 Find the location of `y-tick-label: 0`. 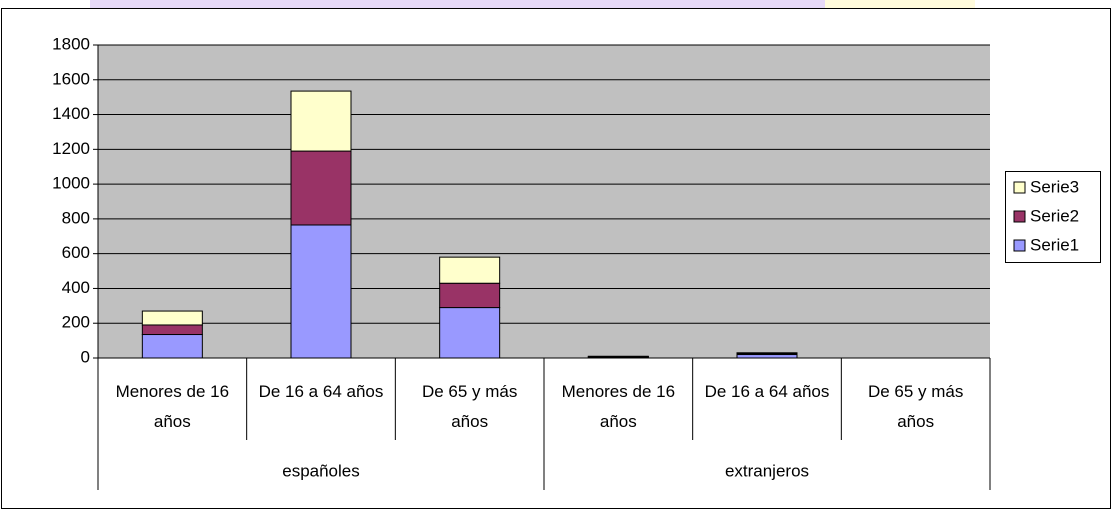

y-tick-label: 0 is located at coordinates (85, 356).